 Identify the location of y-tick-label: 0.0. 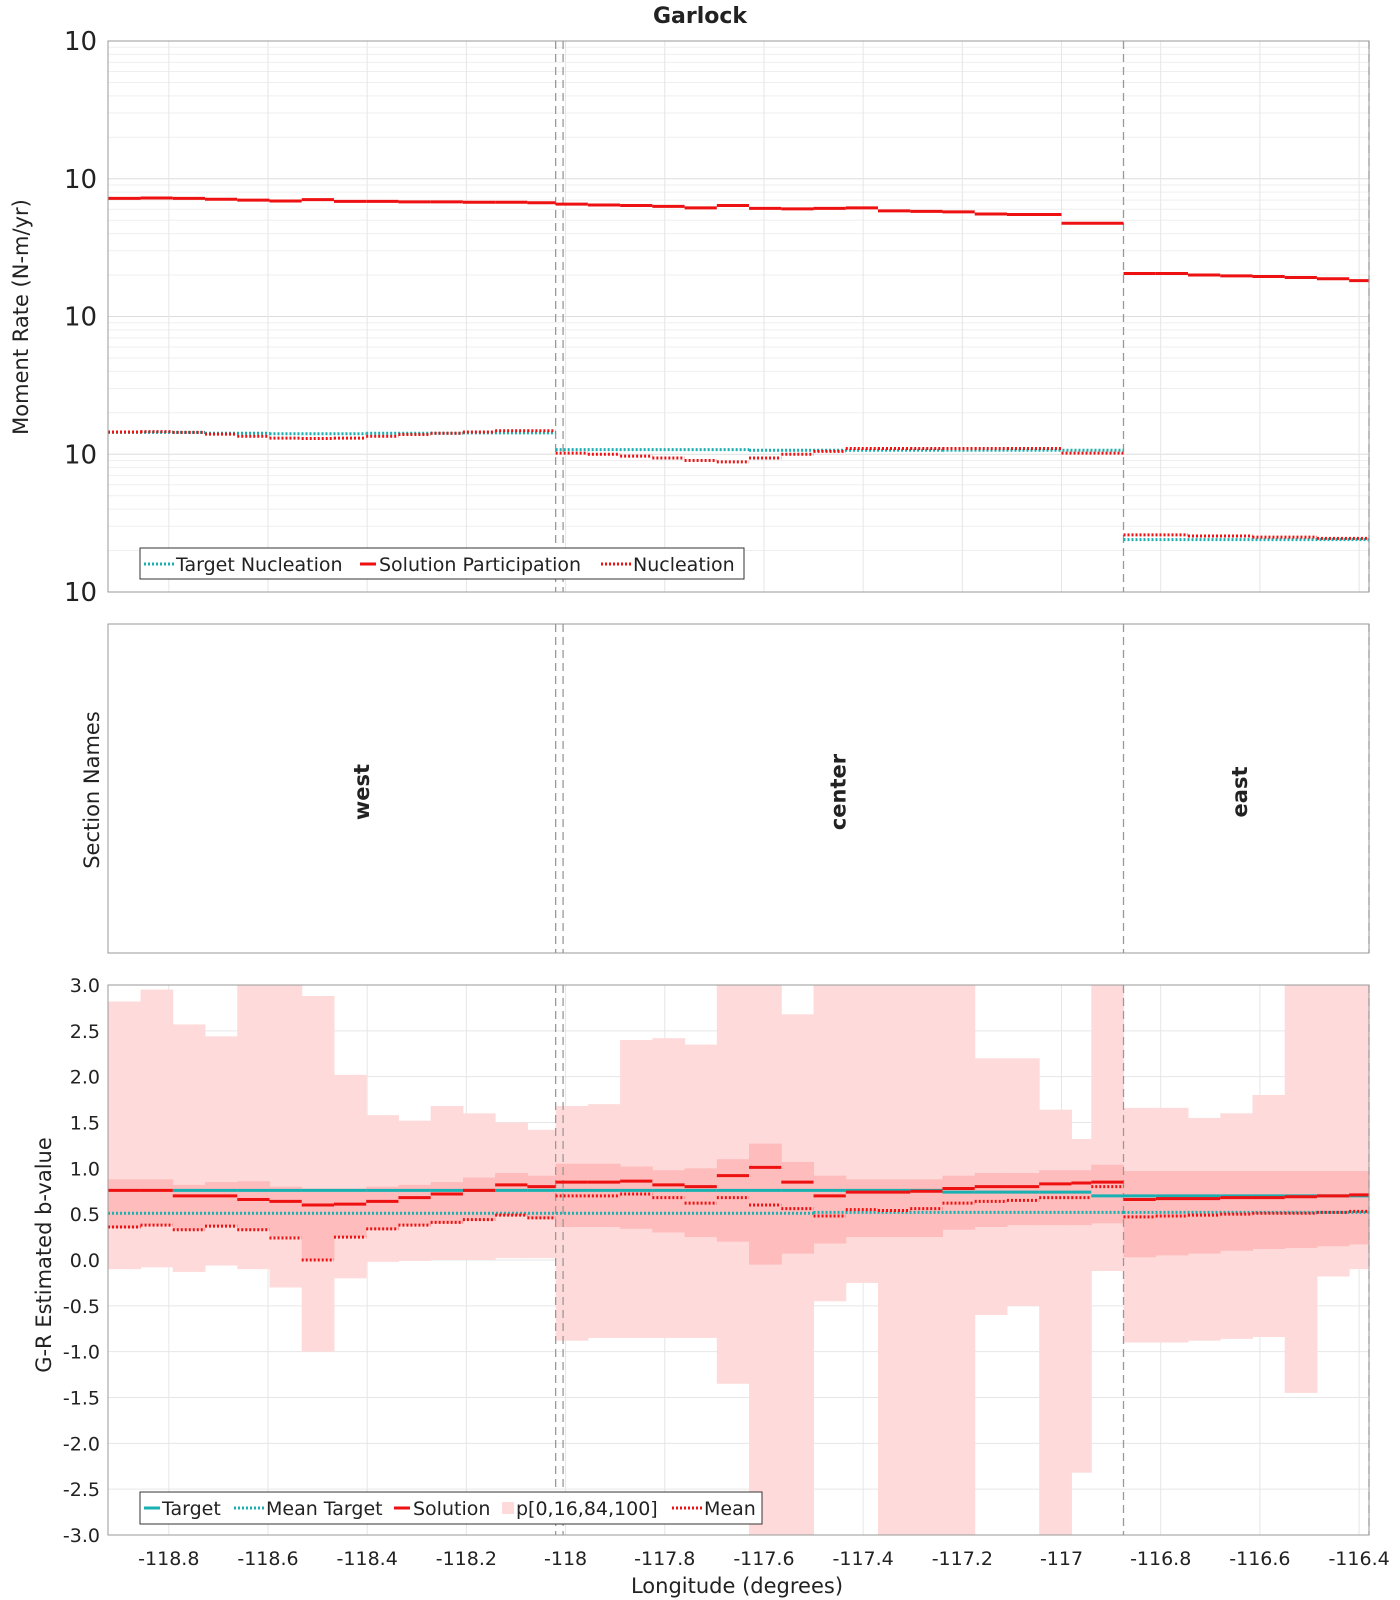
(85, 1261).